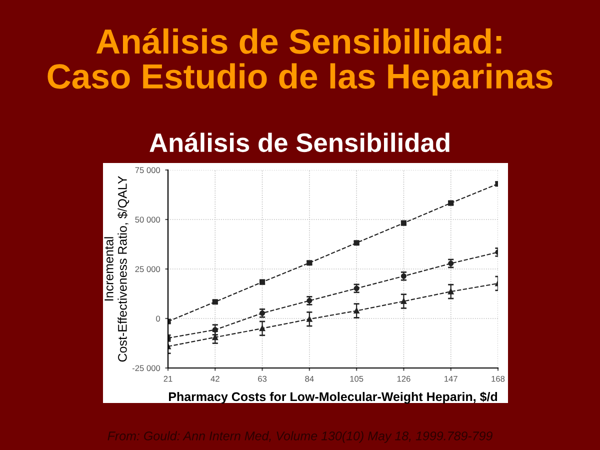  What do you see at coordinates (146, 368) in the screenshot?
I see `y-tick-label: -25 000` at bounding box center [146, 368].